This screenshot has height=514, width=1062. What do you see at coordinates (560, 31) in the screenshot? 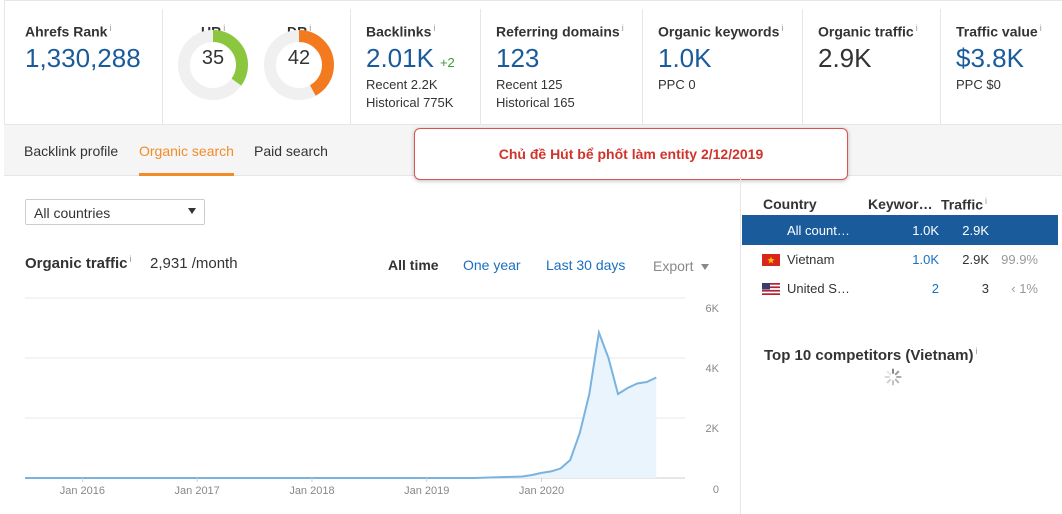
I see `metric-title: Referring domains i` at bounding box center [560, 31].